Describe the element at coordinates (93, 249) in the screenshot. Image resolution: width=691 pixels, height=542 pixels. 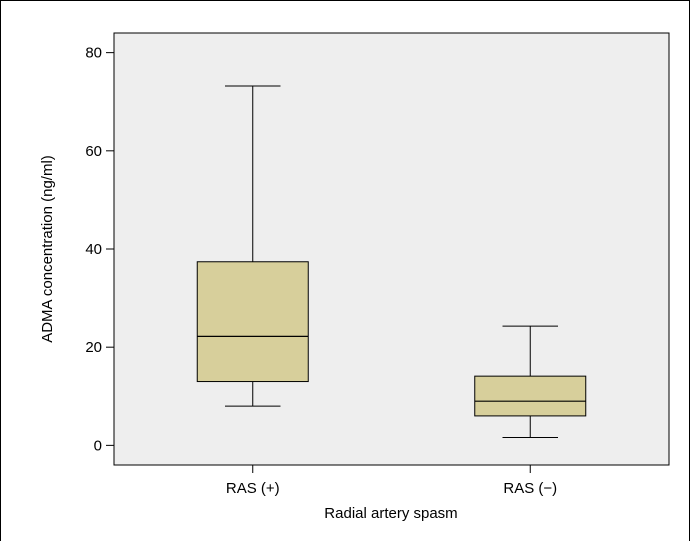
I see `y-tick-label: 40` at that location.